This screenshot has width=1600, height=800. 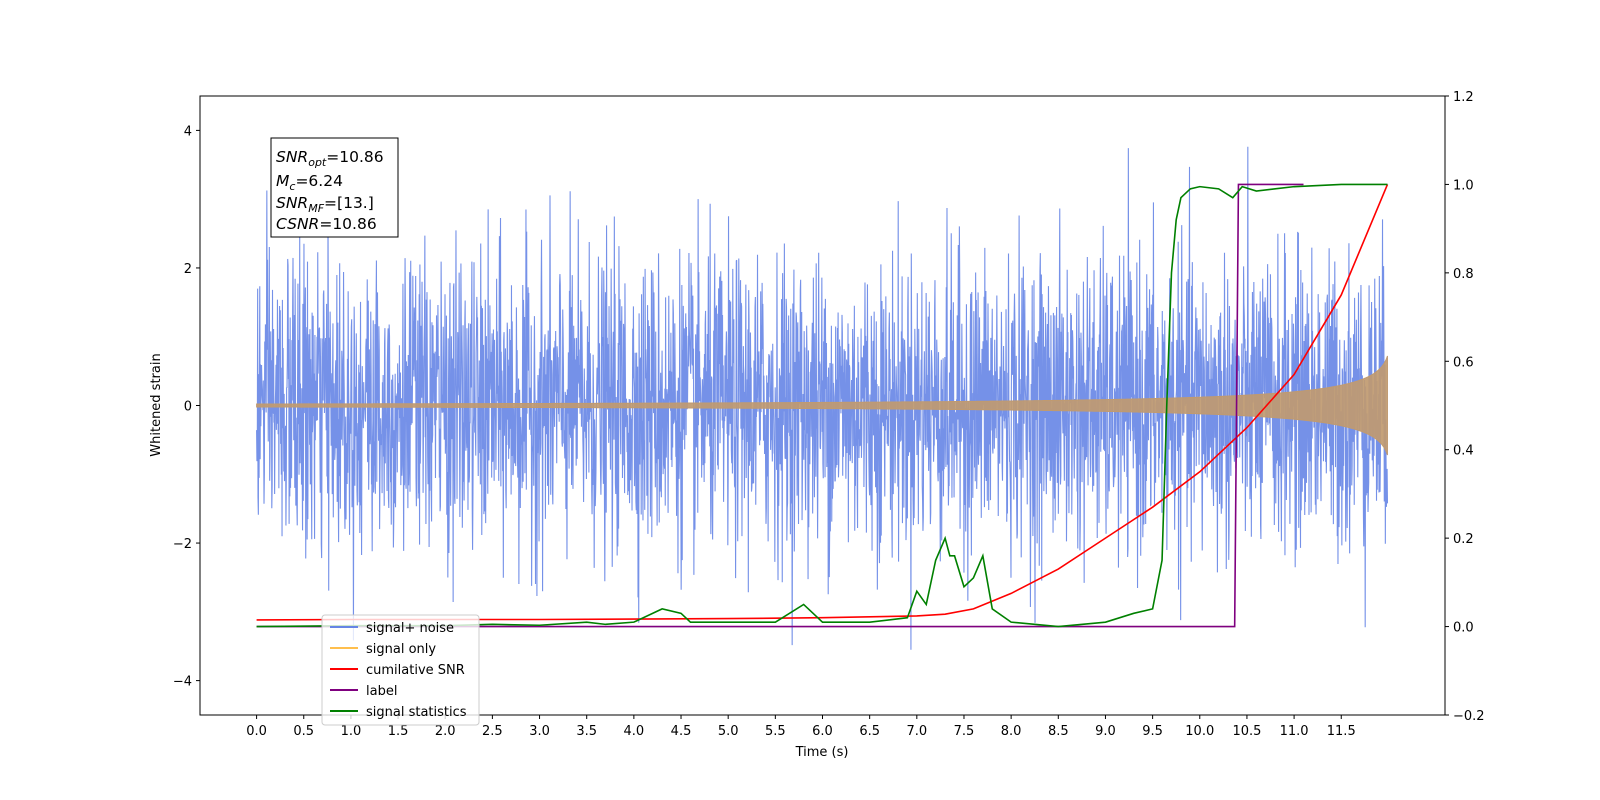 I want to click on annotation-mc: Mc=6.24, so click(x=309, y=182).